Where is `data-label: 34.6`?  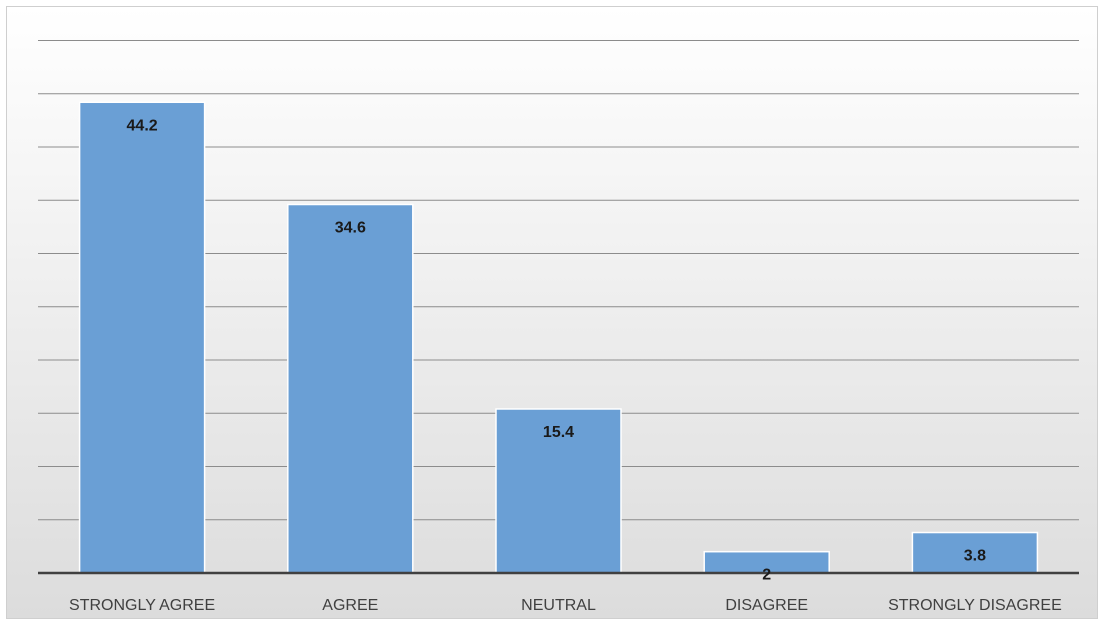
data-label: 34.6 is located at coordinates (350, 228).